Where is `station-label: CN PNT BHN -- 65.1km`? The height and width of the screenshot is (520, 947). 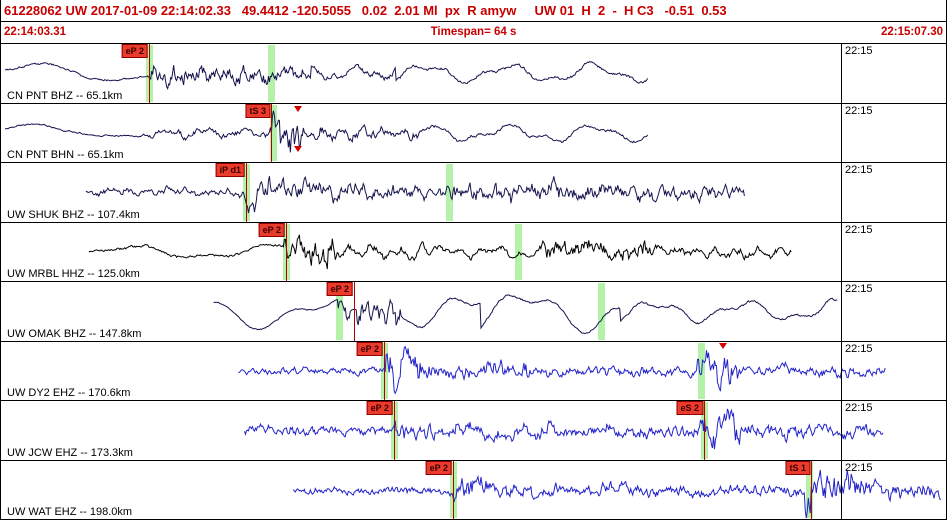 station-label: CN PNT BHN -- 65.1km is located at coordinates (65, 155).